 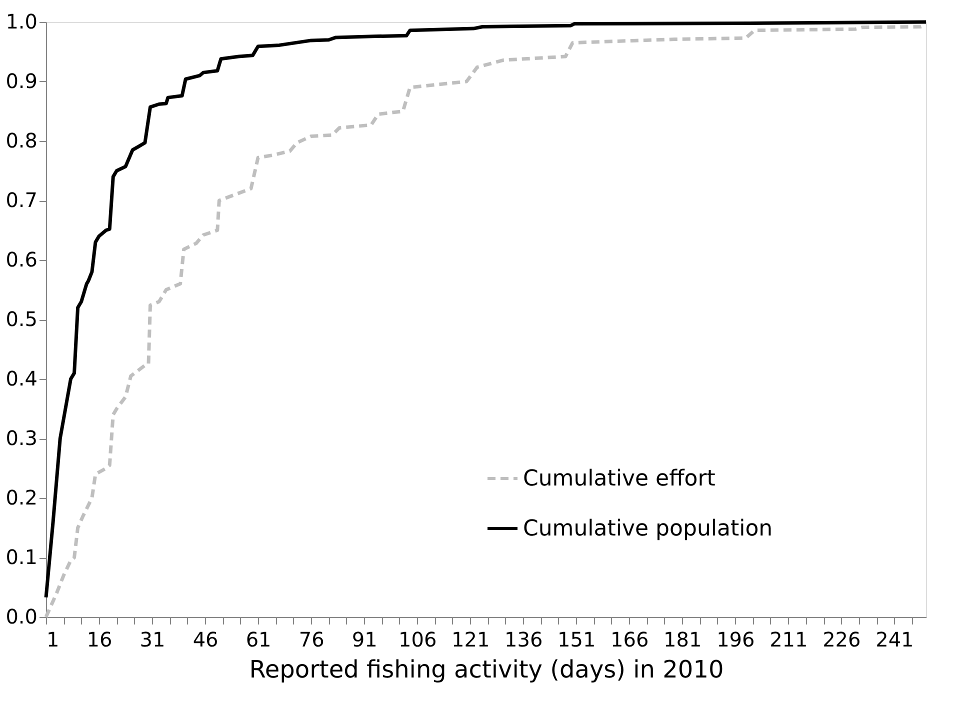 I want to click on x-tick-label: 91, so click(x=365, y=640).